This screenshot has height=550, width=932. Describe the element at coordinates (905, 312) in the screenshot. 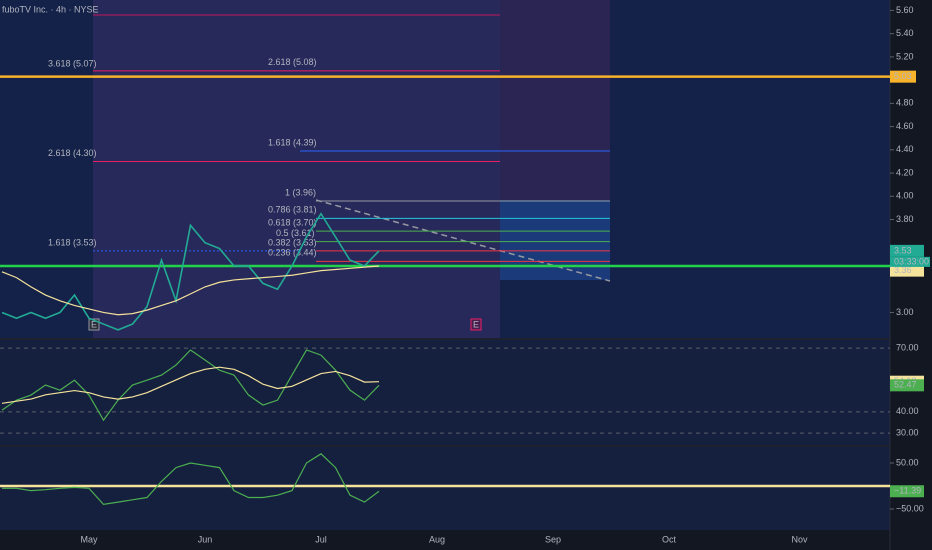

I see `y-tick-label: 3.00` at that location.